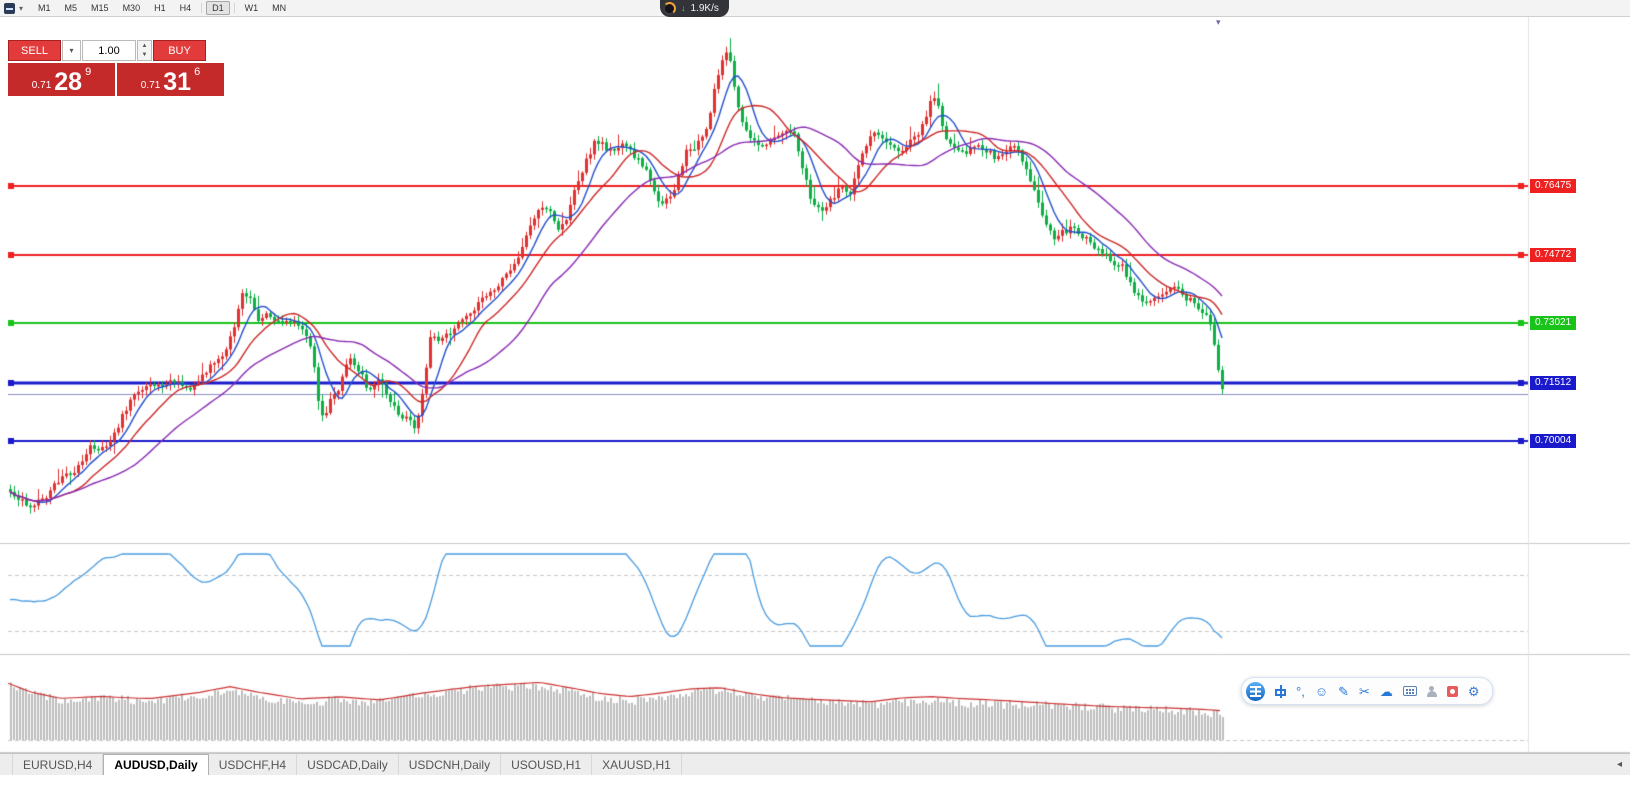 The image size is (1630, 804). Describe the element at coordinates (21, 8) in the screenshot. I see `toolbar-caret-icon: ▾` at that location.